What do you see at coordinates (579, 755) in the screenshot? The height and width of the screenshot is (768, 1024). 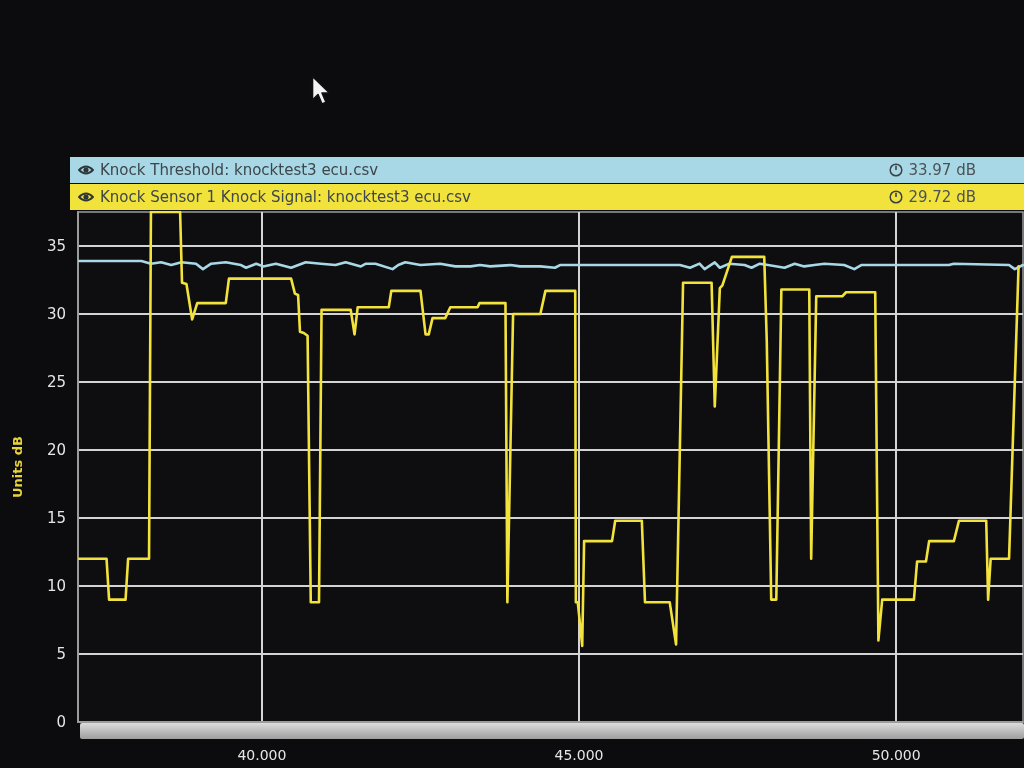 I see `x-tick-label: 45.000` at bounding box center [579, 755].